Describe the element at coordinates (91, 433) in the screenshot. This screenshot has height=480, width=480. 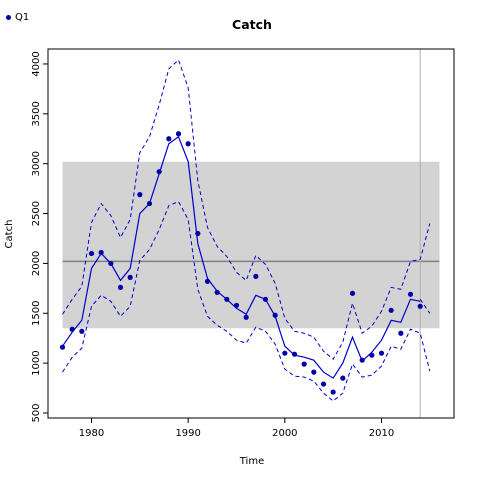
I see `x-tick-label: 1980` at that location.